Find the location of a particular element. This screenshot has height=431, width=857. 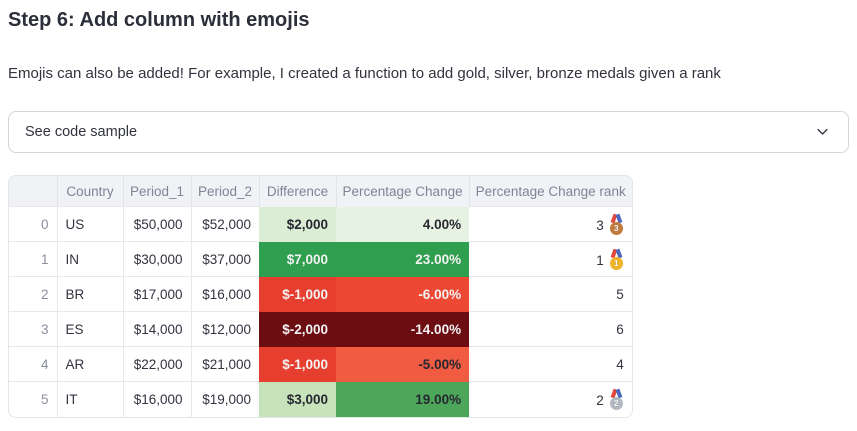

rank-value: 5 is located at coordinates (620, 294).